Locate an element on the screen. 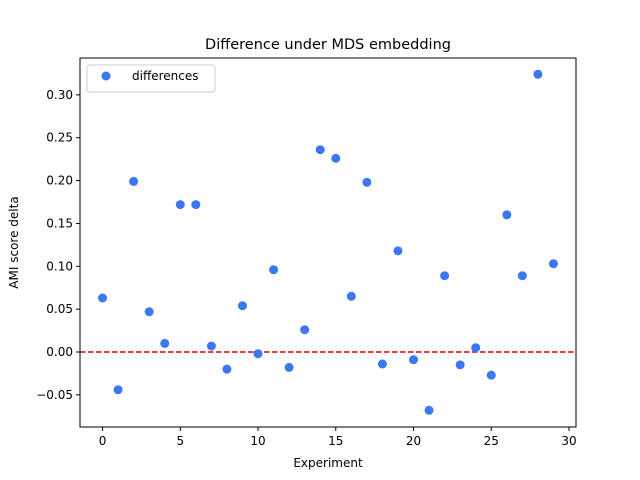  x-tick-label: 5 is located at coordinates (180, 441).